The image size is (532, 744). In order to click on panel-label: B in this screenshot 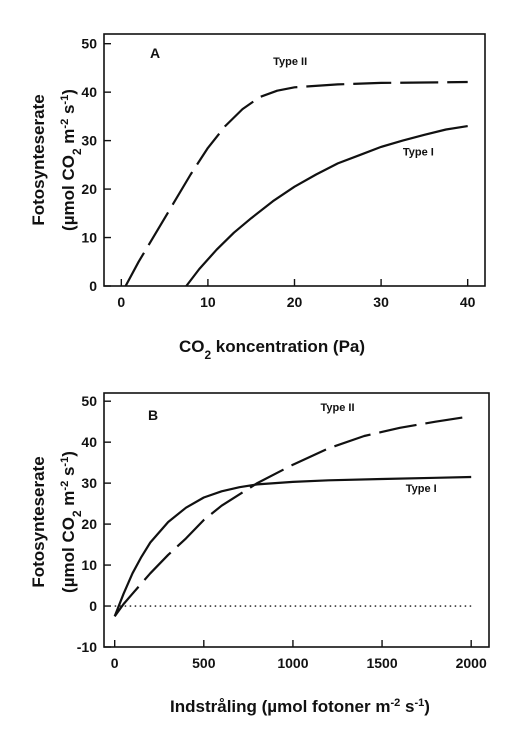, I will do `click(153, 415)`.